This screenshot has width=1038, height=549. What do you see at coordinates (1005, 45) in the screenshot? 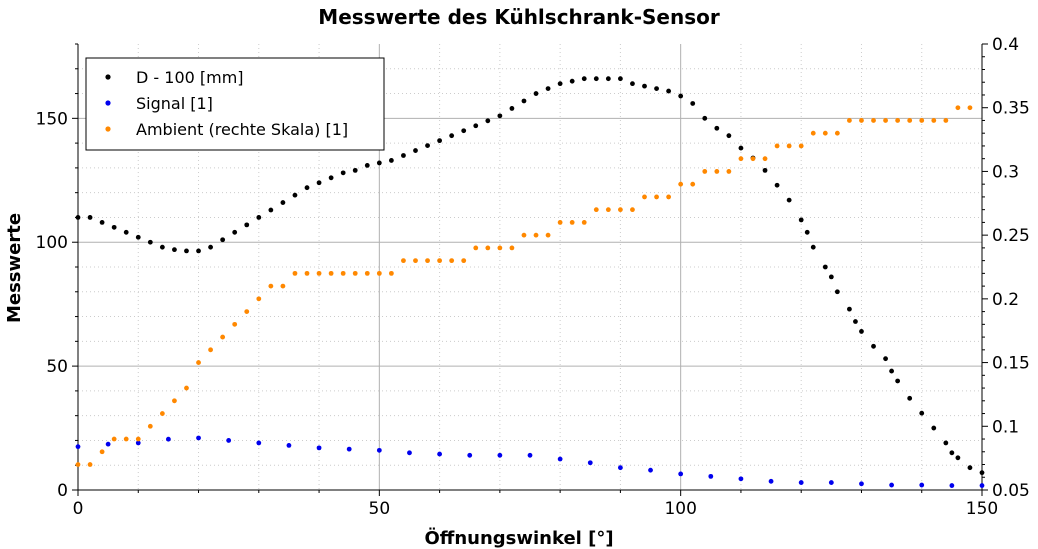
I see `y2-tick-label: 0.4` at bounding box center [1005, 45].